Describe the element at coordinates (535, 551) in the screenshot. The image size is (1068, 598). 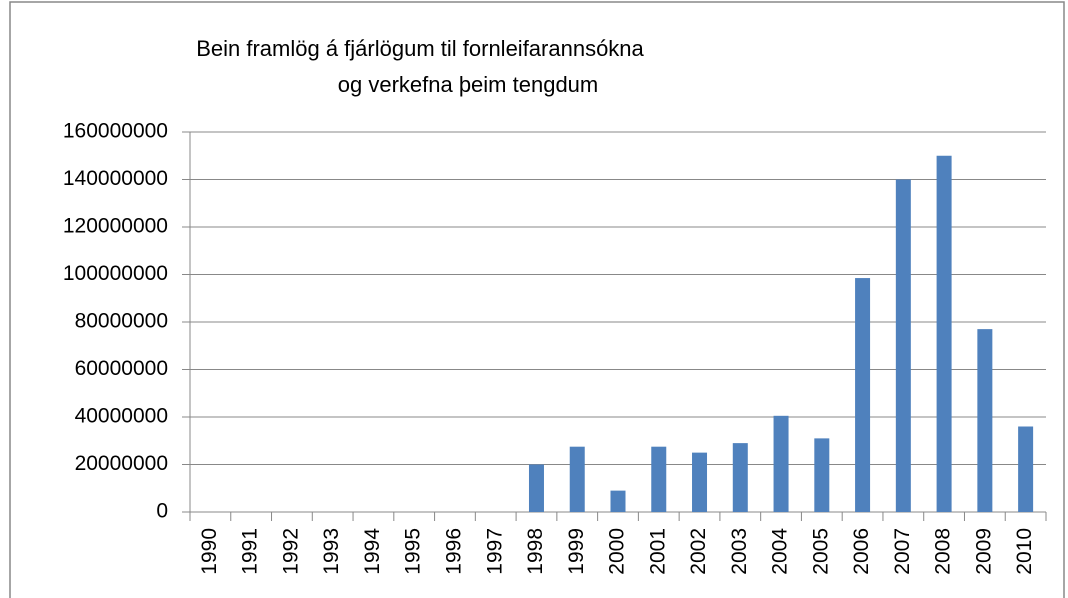
I see `x-tick-label: 1998` at that location.